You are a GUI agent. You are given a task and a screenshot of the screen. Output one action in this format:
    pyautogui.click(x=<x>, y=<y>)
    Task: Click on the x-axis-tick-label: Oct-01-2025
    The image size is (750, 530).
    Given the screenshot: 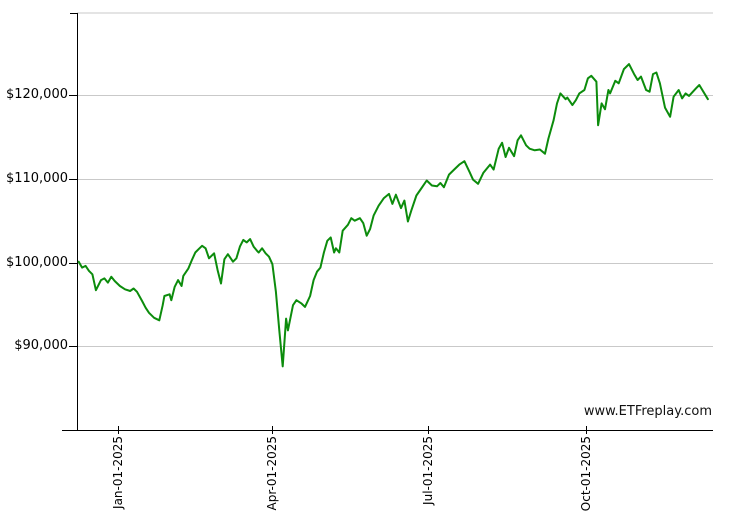 What is the action you would take?
    pyautogui.click(x=586, y=474)
    